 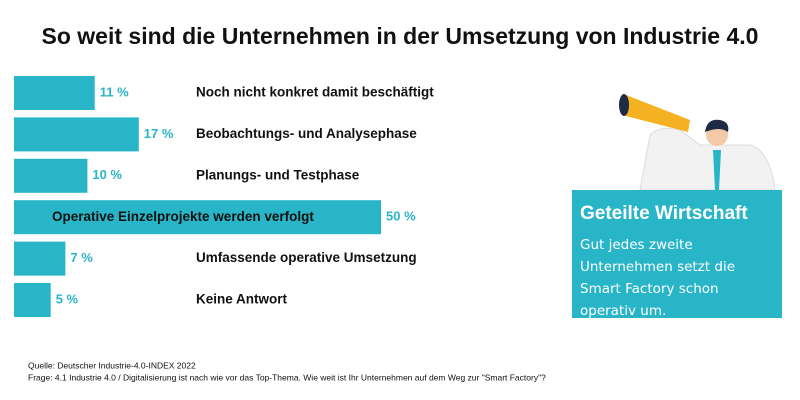 What do you see at coordinates (315, 92) in the screenshot?
I see `category-label: Noch nicht konkret damit beschäftigt` at bounding box center [315, 92].